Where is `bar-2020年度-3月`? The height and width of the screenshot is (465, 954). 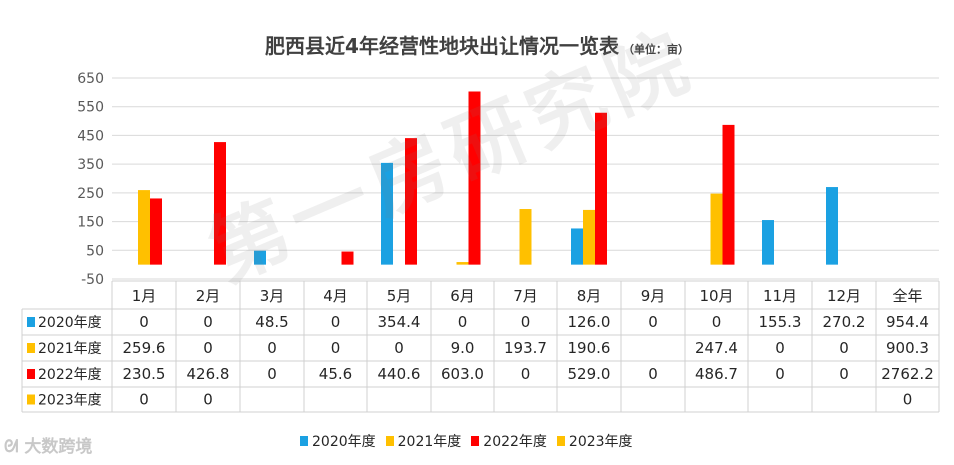
bar-2020年度-3月 is located at coordinates (260, 257).